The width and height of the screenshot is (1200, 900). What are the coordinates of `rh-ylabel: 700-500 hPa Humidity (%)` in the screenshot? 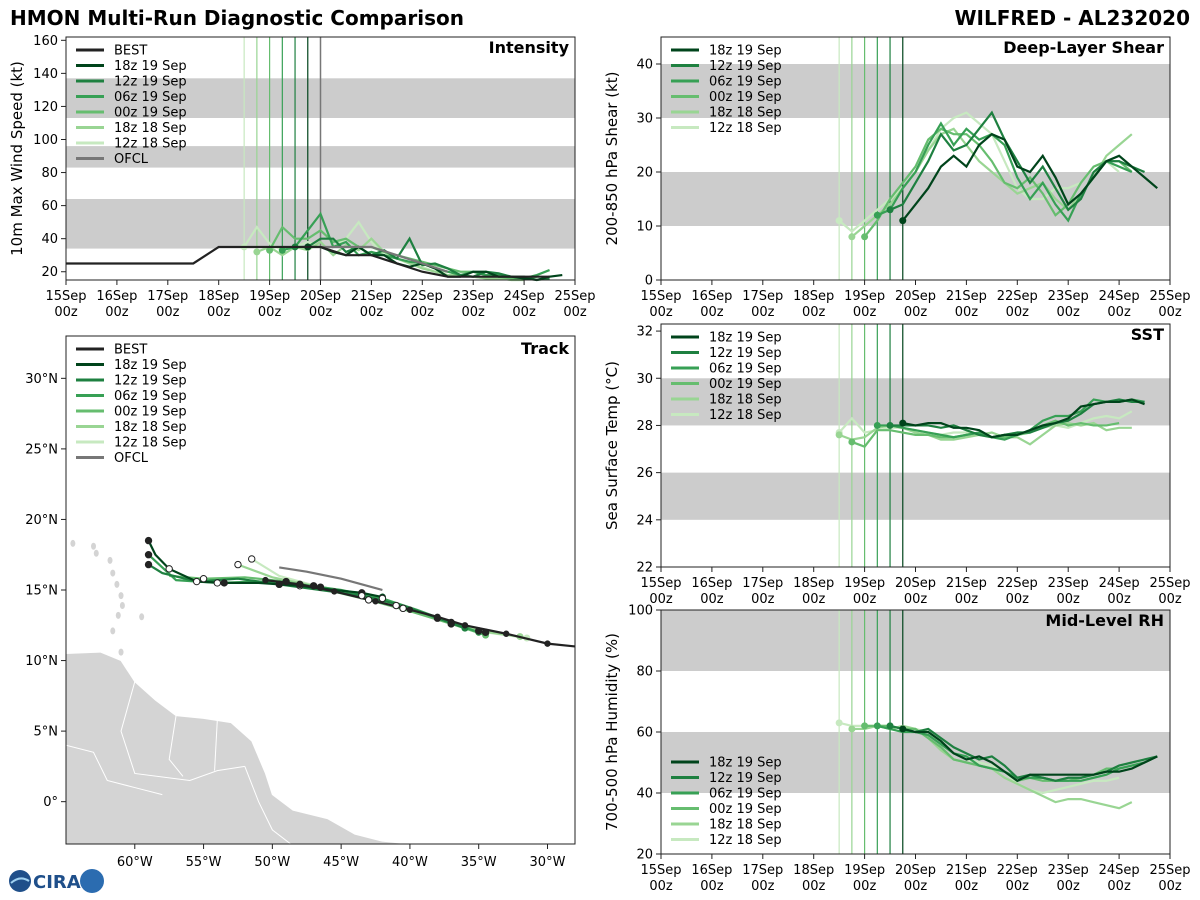 It's located at (612, 732).